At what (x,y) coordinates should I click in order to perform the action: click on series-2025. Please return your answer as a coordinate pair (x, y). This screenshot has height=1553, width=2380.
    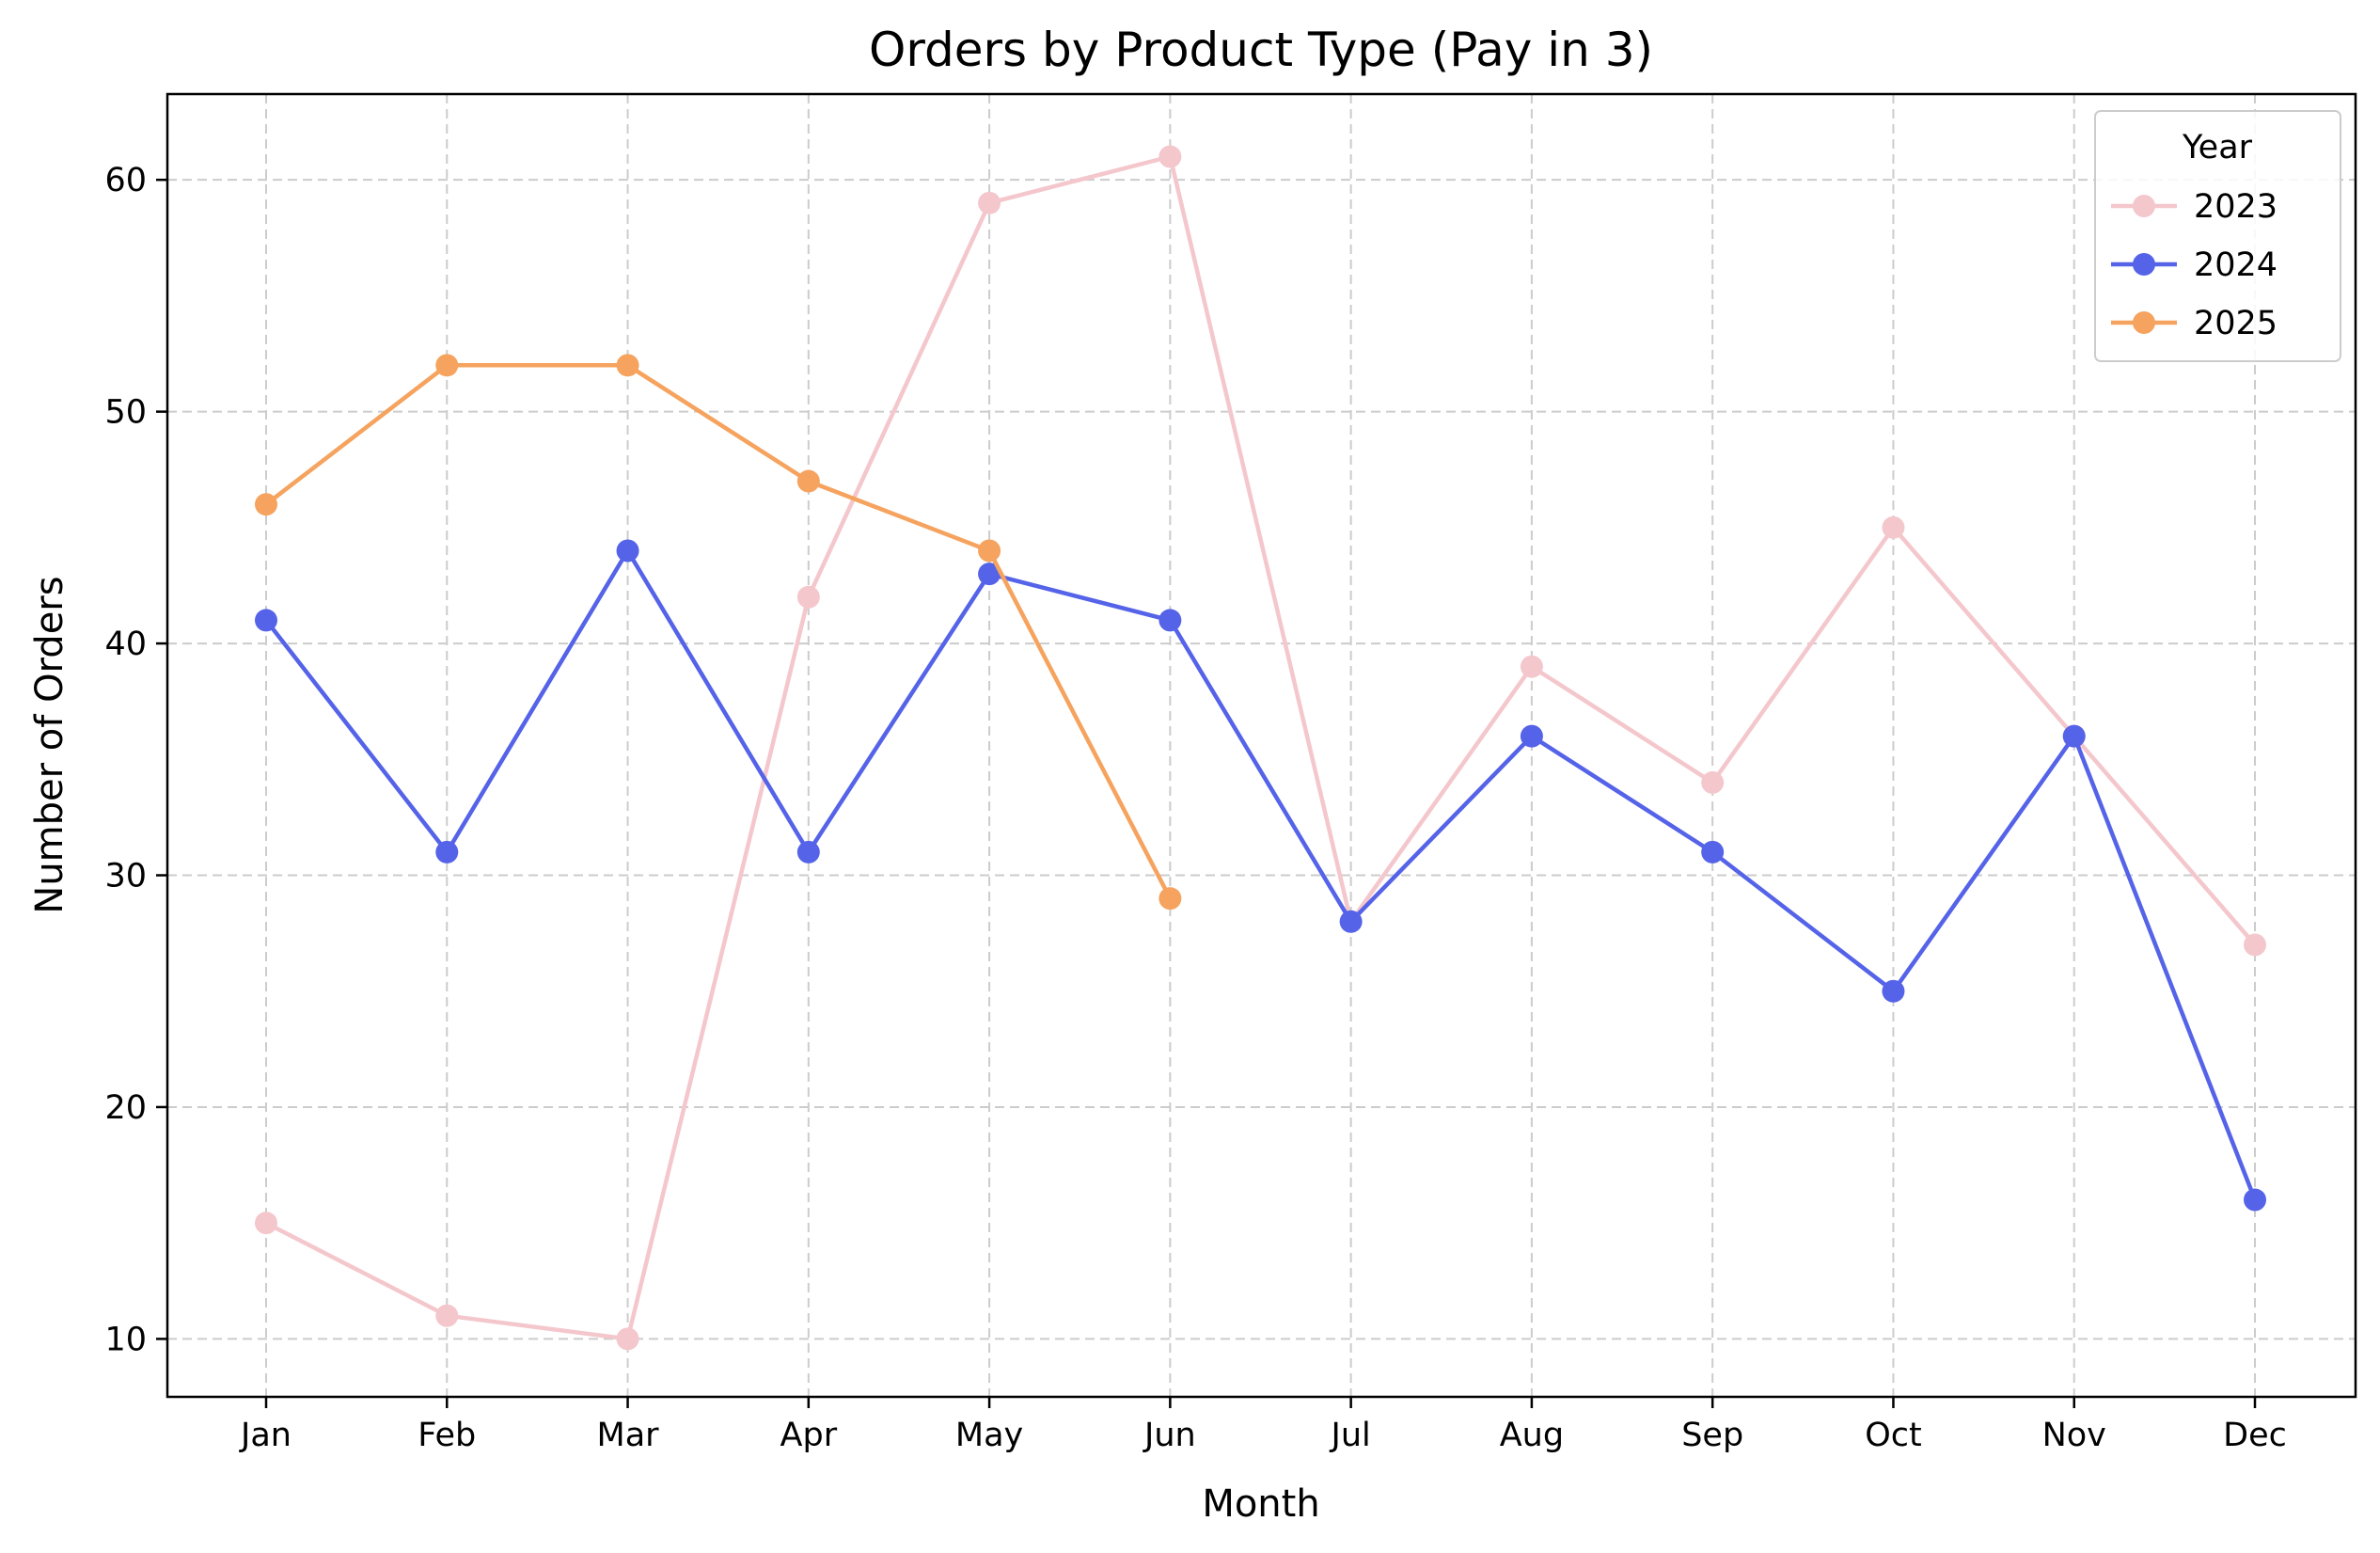
    Looking at the image, I should click on (718, 632).